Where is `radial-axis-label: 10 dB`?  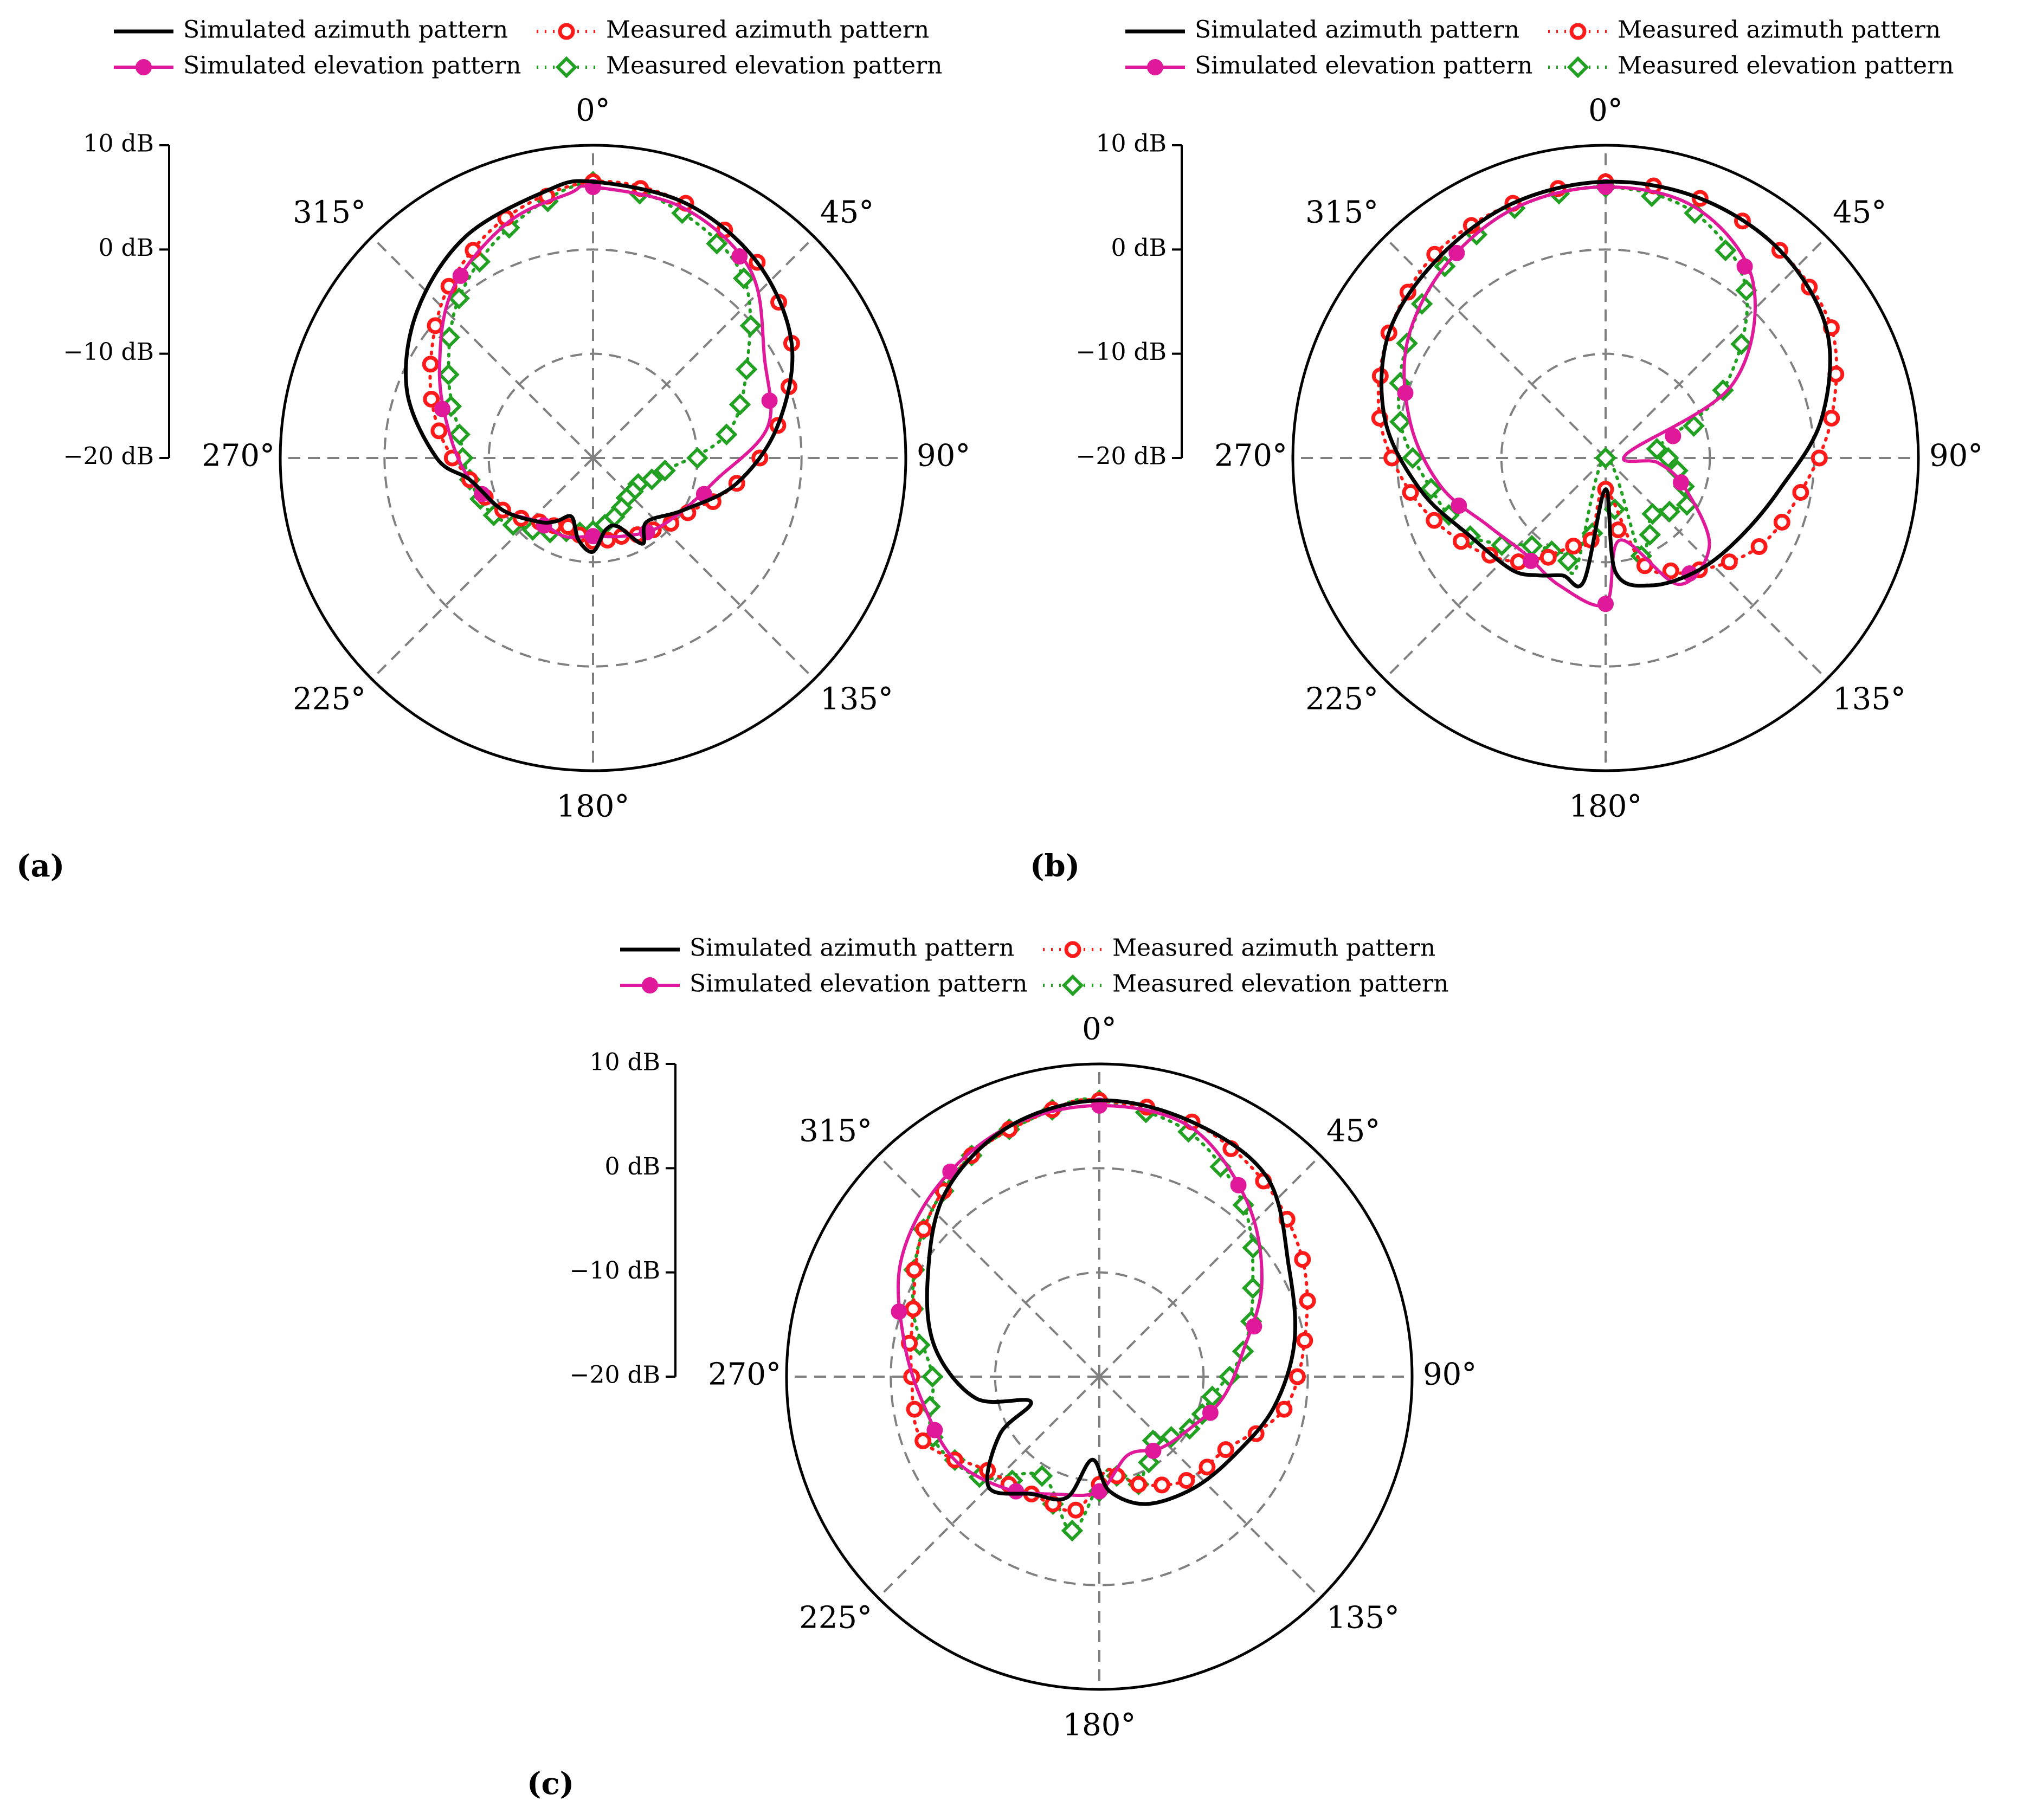 radial-axis-label: 10 dB is located at coordinates (119, 144).